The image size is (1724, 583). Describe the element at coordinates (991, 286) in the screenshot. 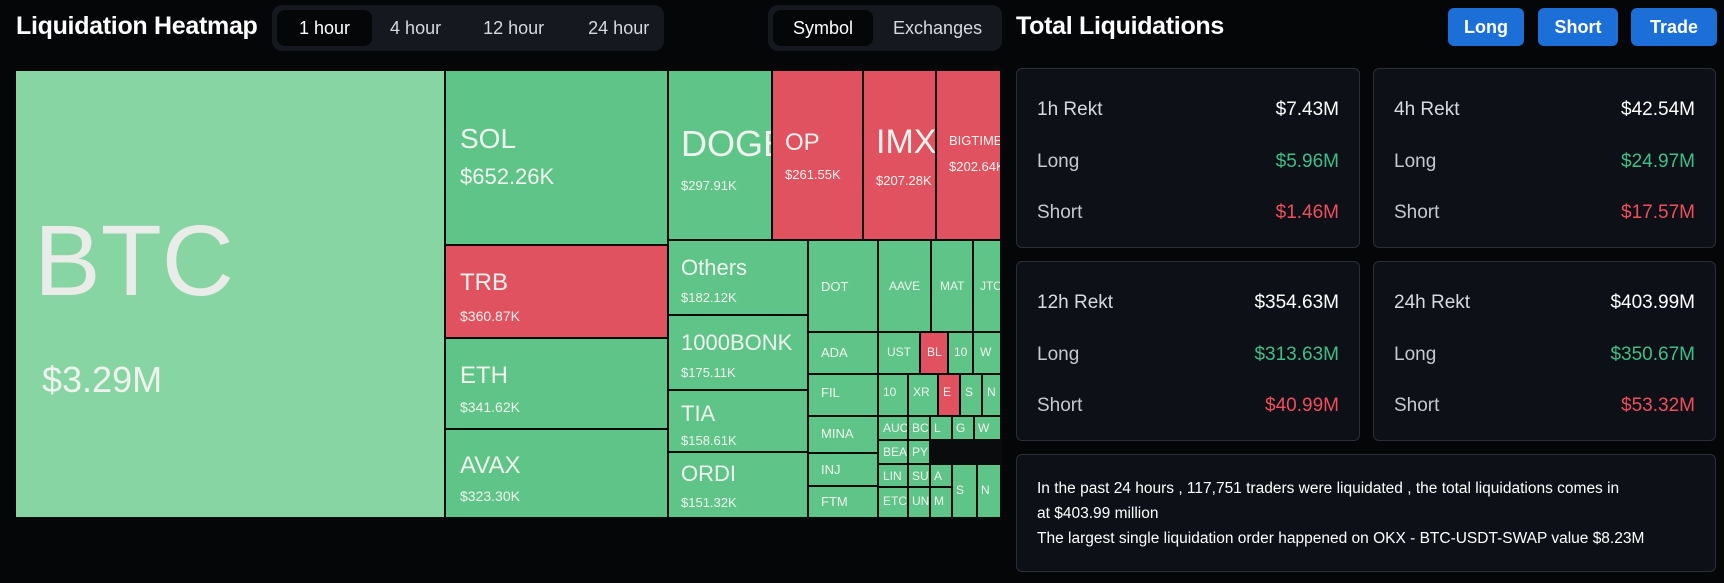

I see `tile-symbol: JTO` at that location.